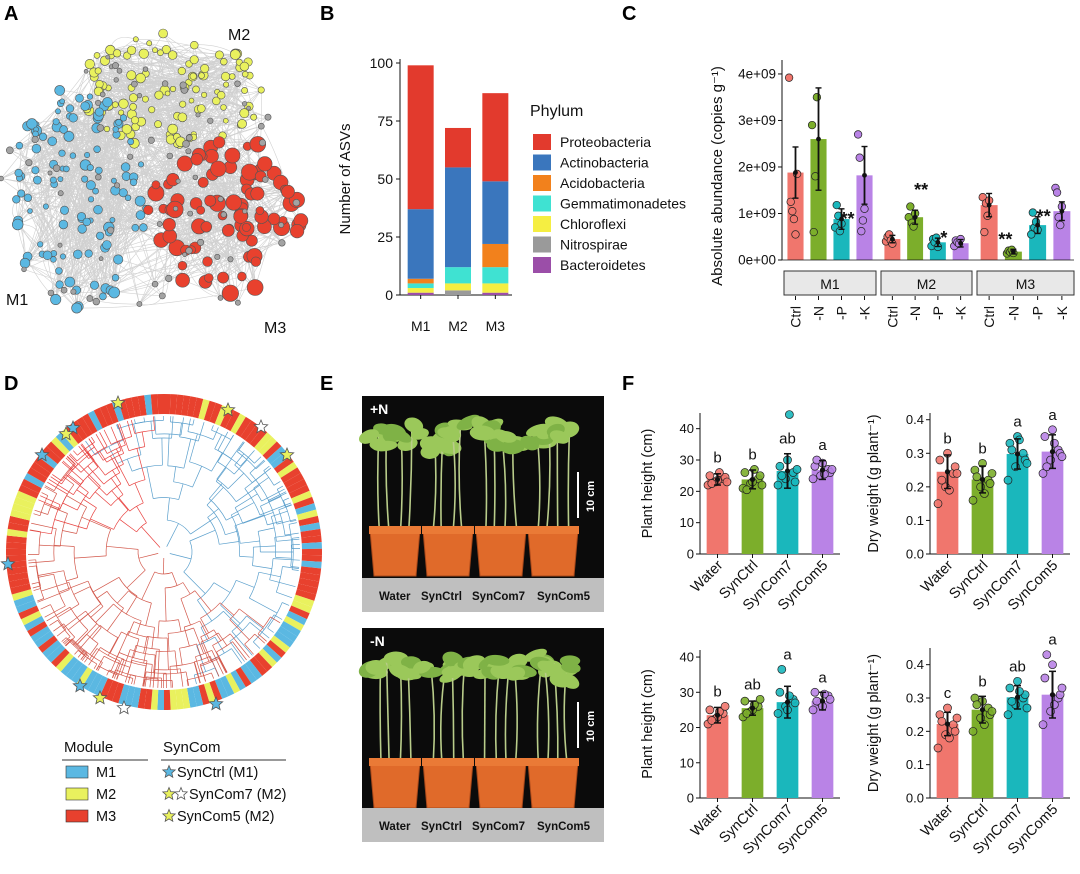 The width and height of the screenshot is (1080, 874). What do you see at coordinates (389, 295) in the screenshot?
I see `y-tick-label: 0` at bounding box center [389, 295].